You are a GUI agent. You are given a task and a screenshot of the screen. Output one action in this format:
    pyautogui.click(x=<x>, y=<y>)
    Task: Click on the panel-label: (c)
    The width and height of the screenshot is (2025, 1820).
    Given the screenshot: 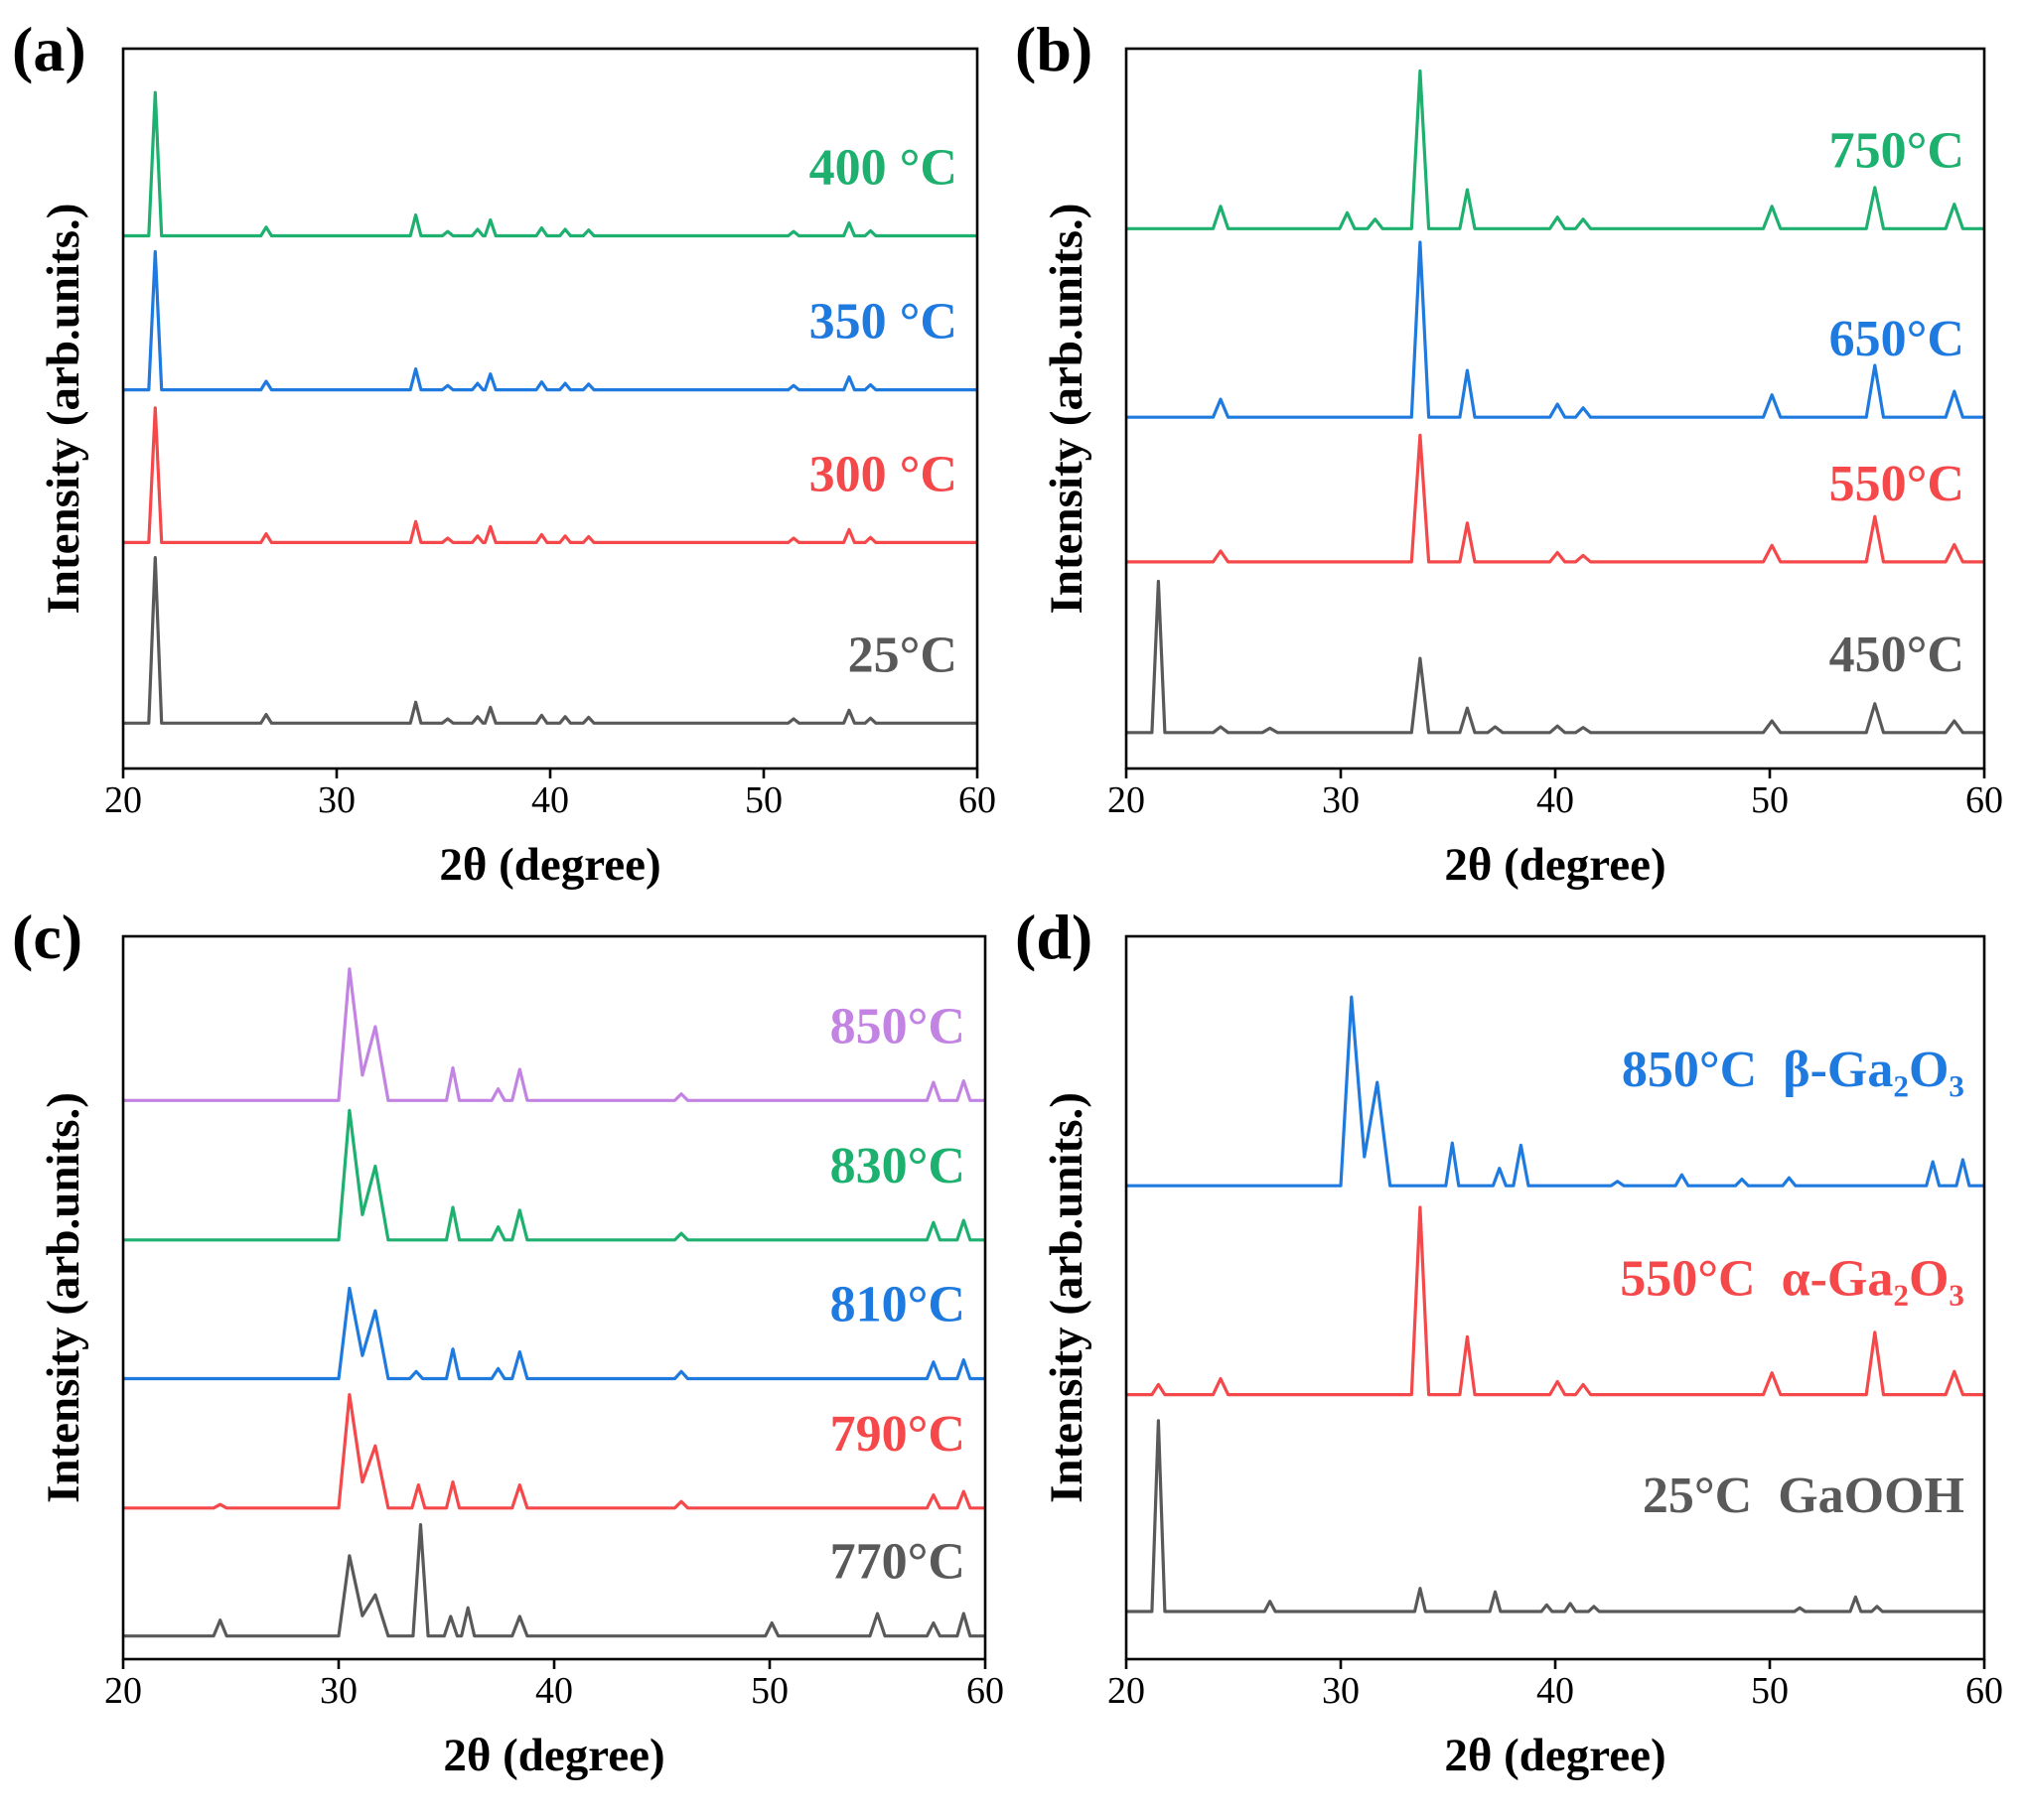 What is the action you would take?
    pyautogui.click(x=47, y=937)
    